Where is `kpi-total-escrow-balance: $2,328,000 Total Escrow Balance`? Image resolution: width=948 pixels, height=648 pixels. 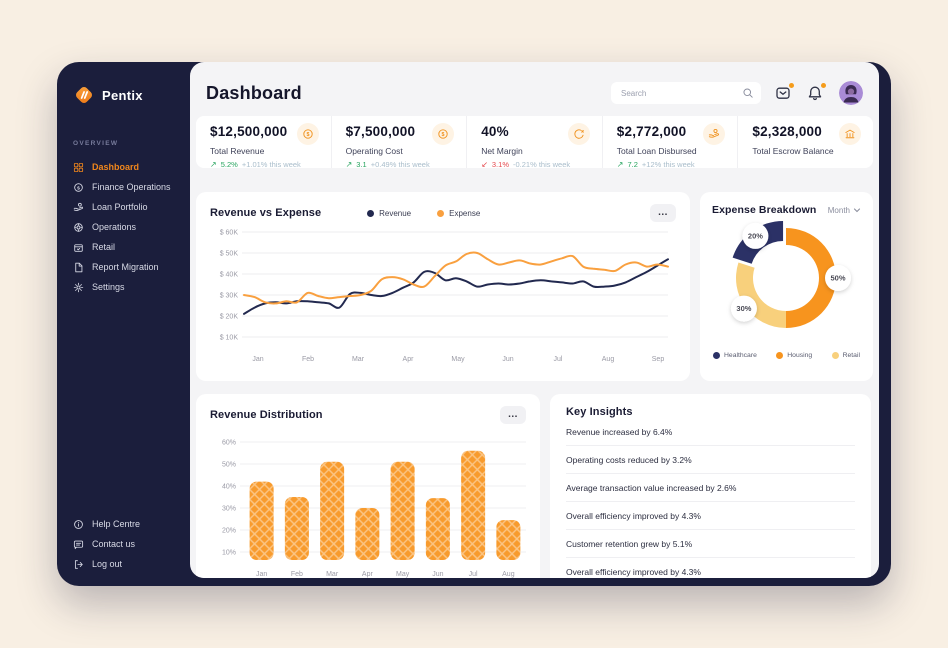 kpi-total-escrow-balance: $2,328,000 Total Escrow Balance is located at coordinates (805, 142).